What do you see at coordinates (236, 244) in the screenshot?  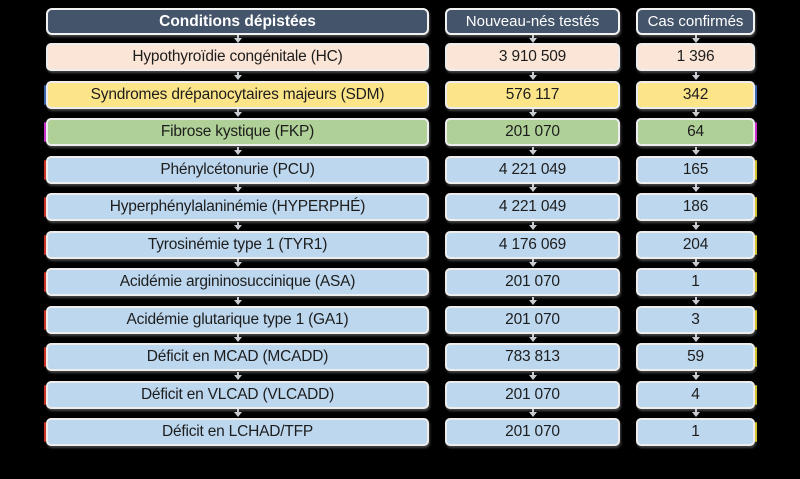 I see `condition-cell: Tyrosinémie type 1 (TYR1)` at bounding box center [236, 244].